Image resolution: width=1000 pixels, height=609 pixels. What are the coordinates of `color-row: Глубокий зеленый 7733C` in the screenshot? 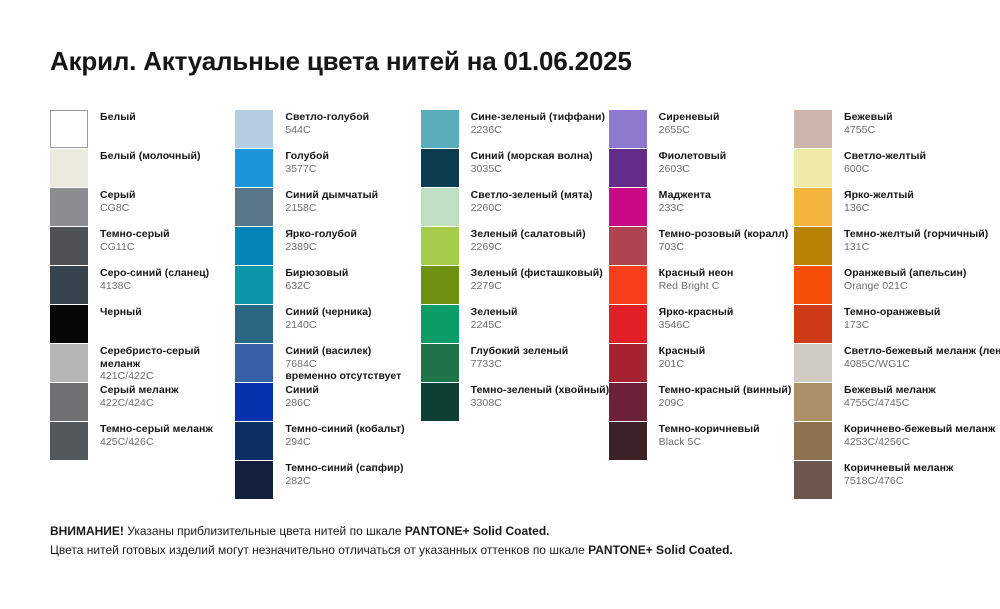 It's located at (514, 363).